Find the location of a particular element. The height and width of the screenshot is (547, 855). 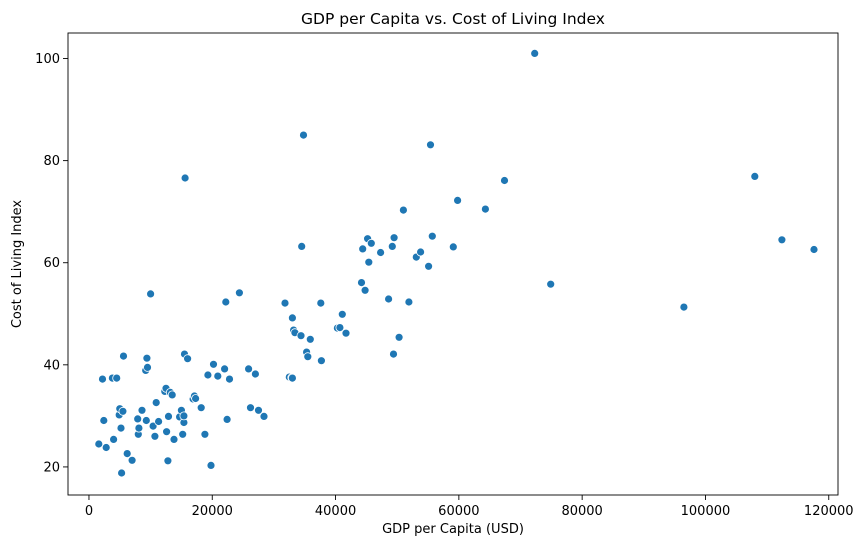

x-tick-label: 80000 is located at coordinates (581, 511).